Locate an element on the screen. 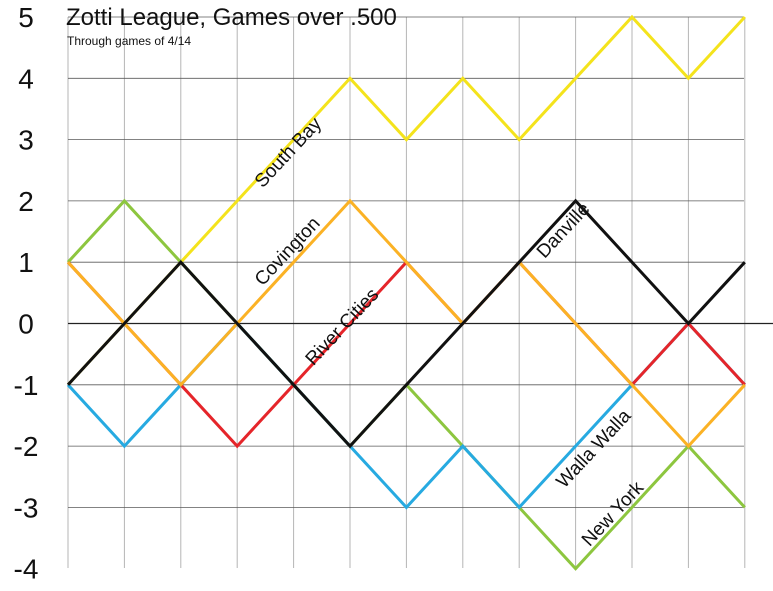 This screenshot has height=591, width=773. y-tick-label: 2 is located at coordinates (26, 201).